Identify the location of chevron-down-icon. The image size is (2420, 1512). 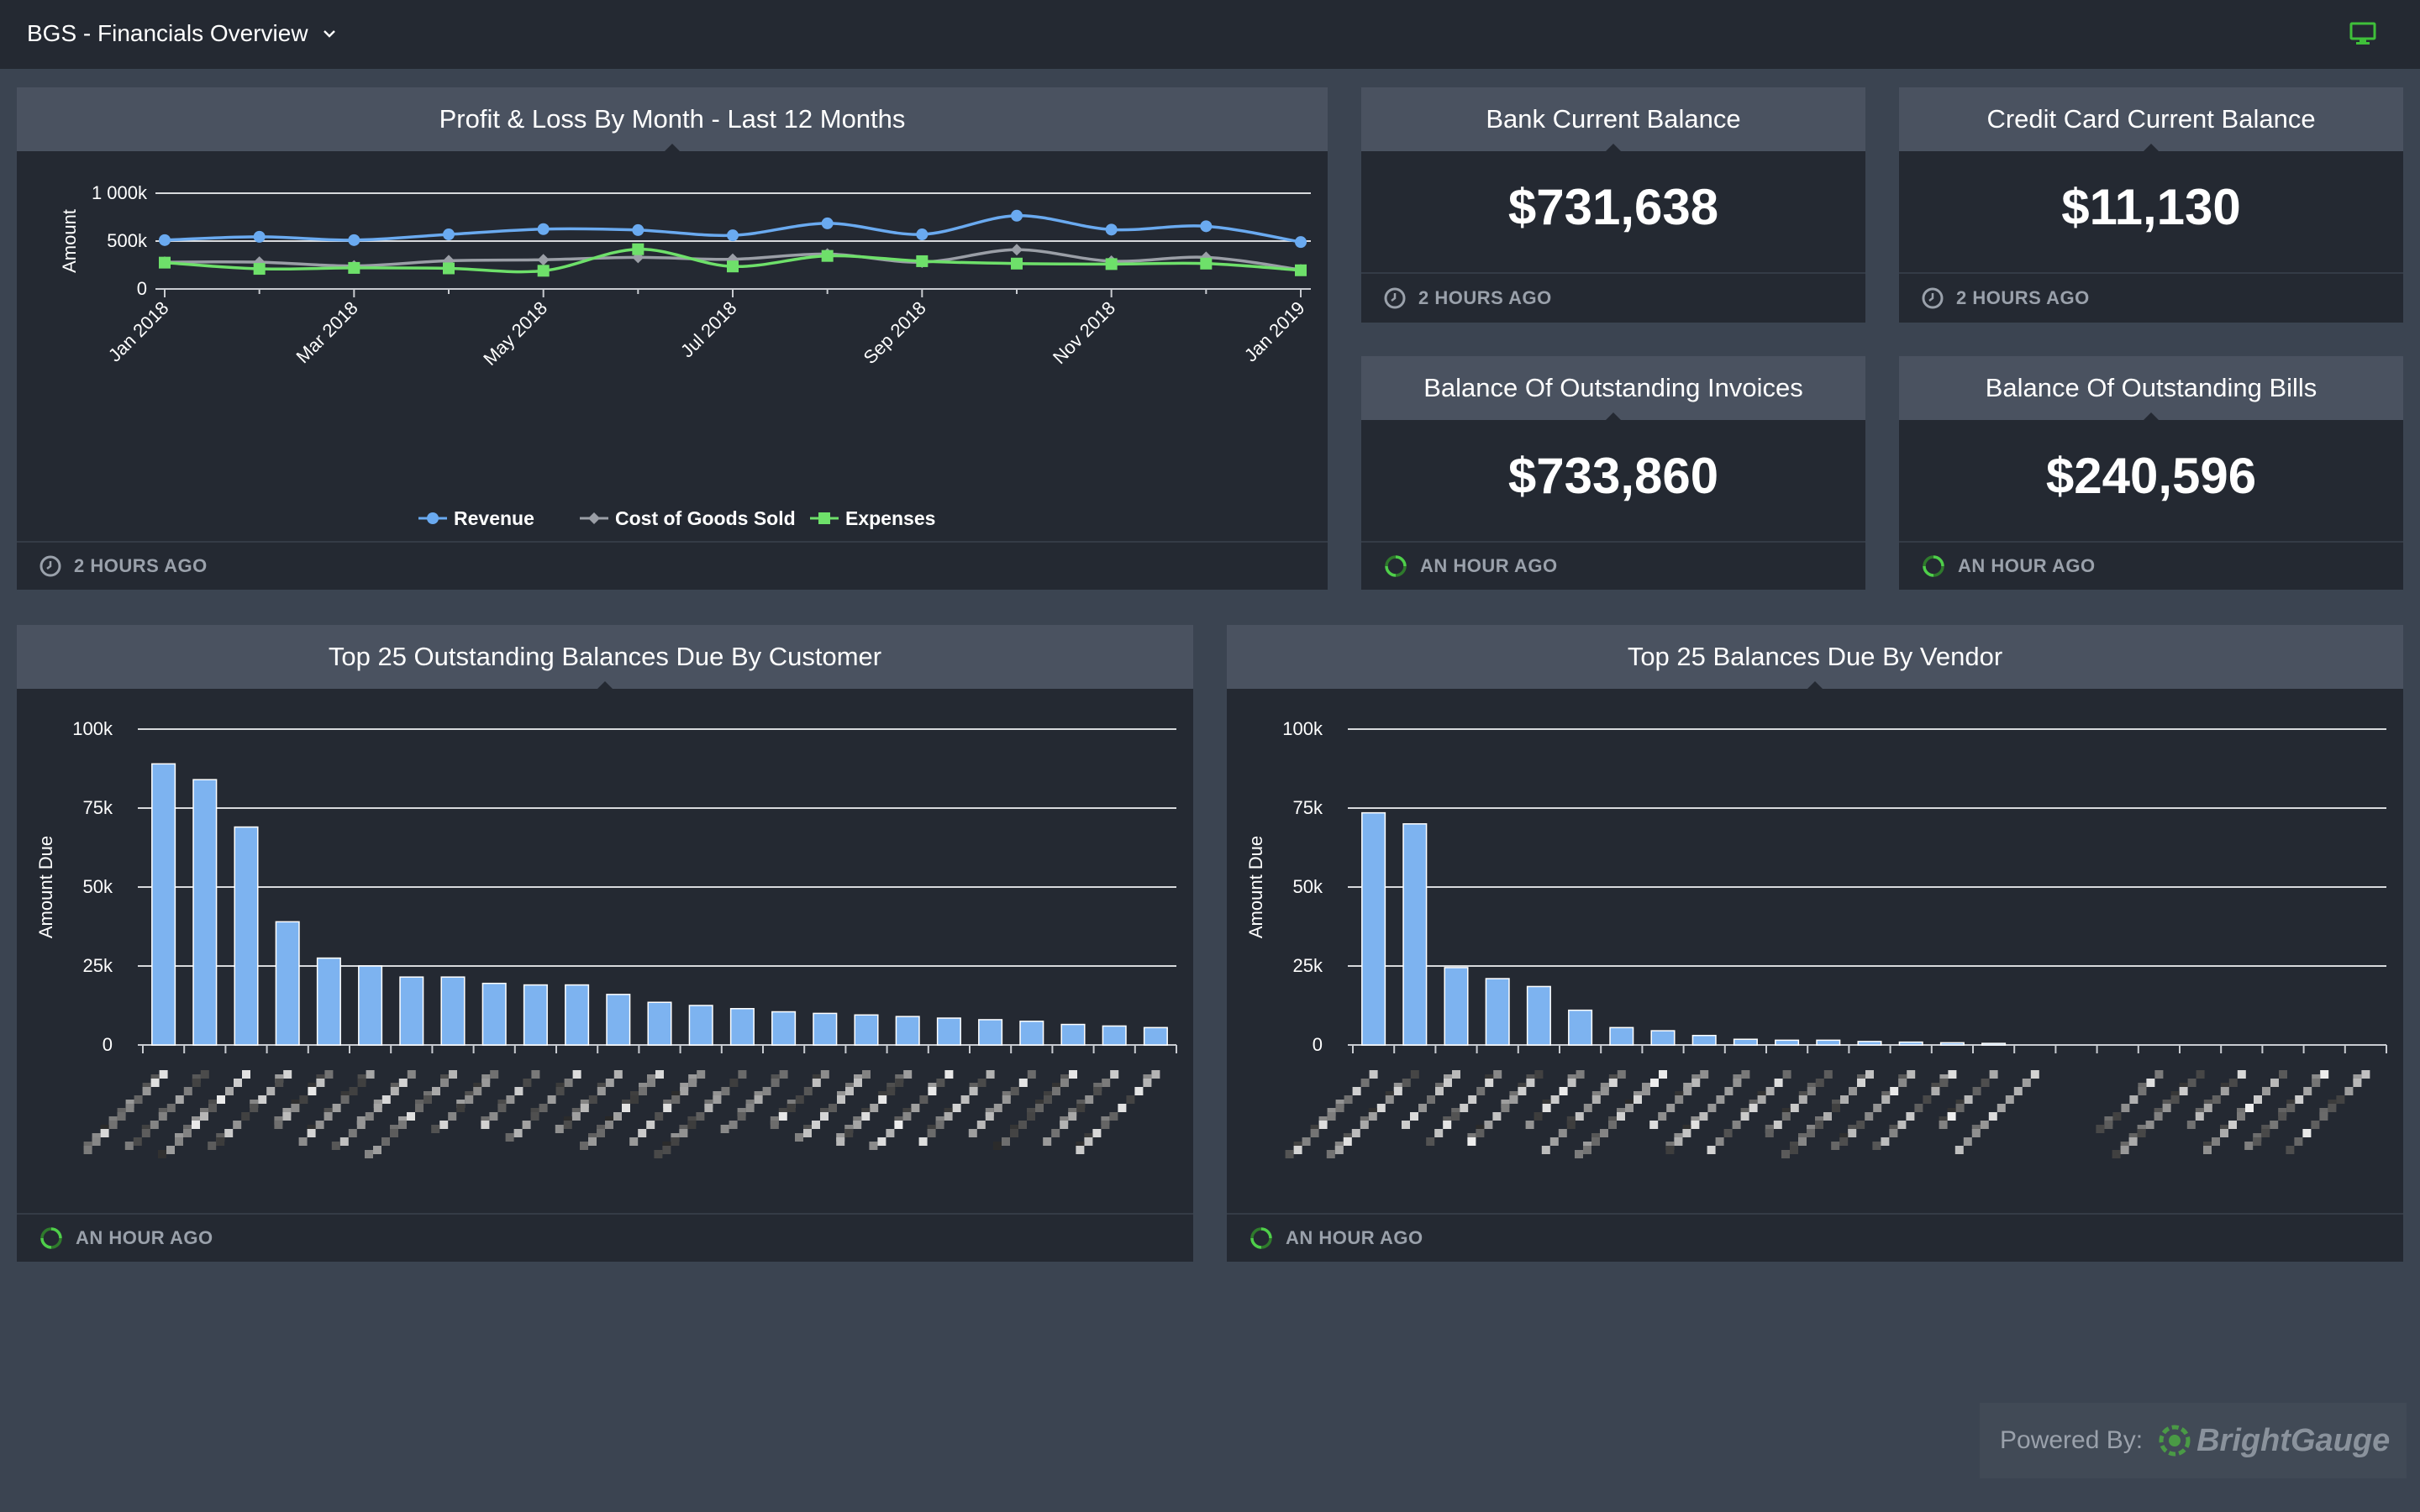
(329, 34).